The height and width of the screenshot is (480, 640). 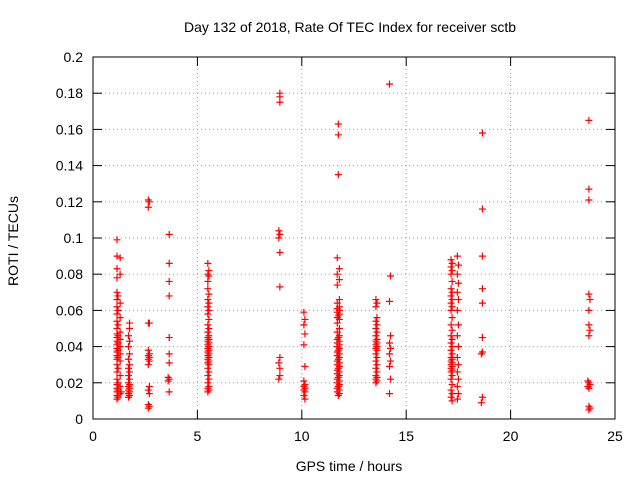 I want to click on x-tick-label: 10, so click(x=302, y=436).